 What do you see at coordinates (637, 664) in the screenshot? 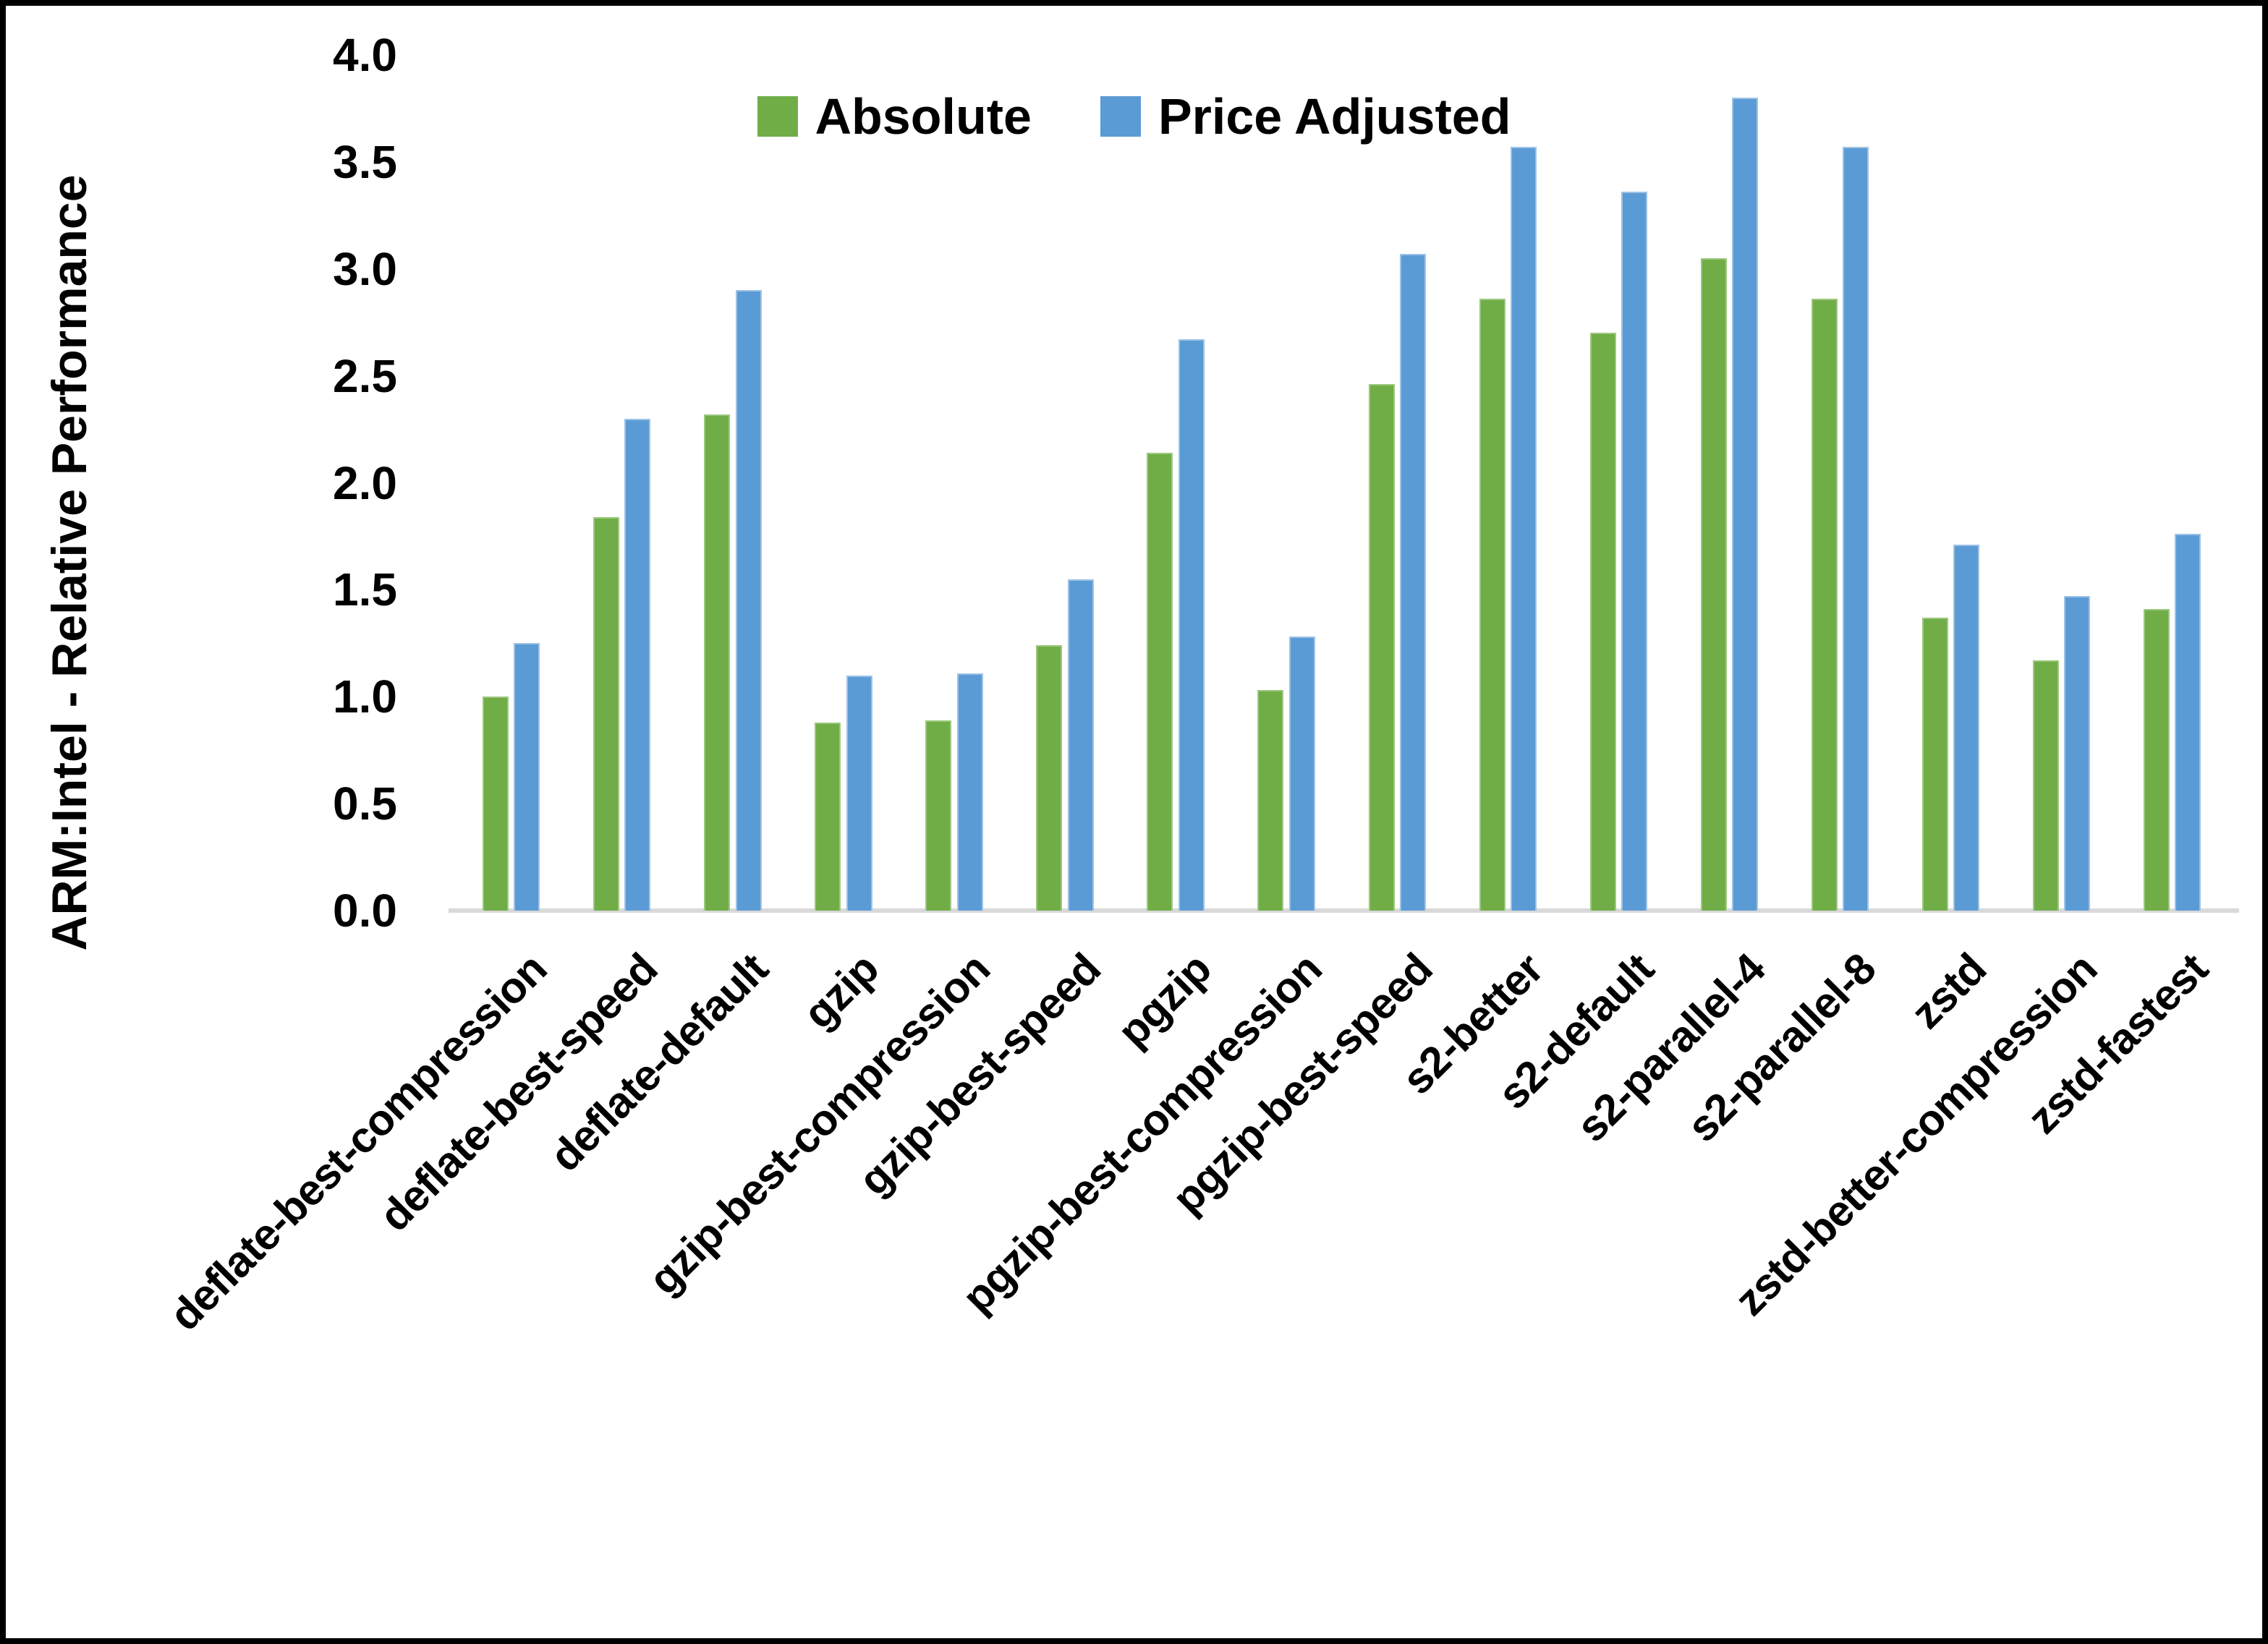
I see `bar-price-adjusted-deflate-best-speed` at bounding box center [637, 664].